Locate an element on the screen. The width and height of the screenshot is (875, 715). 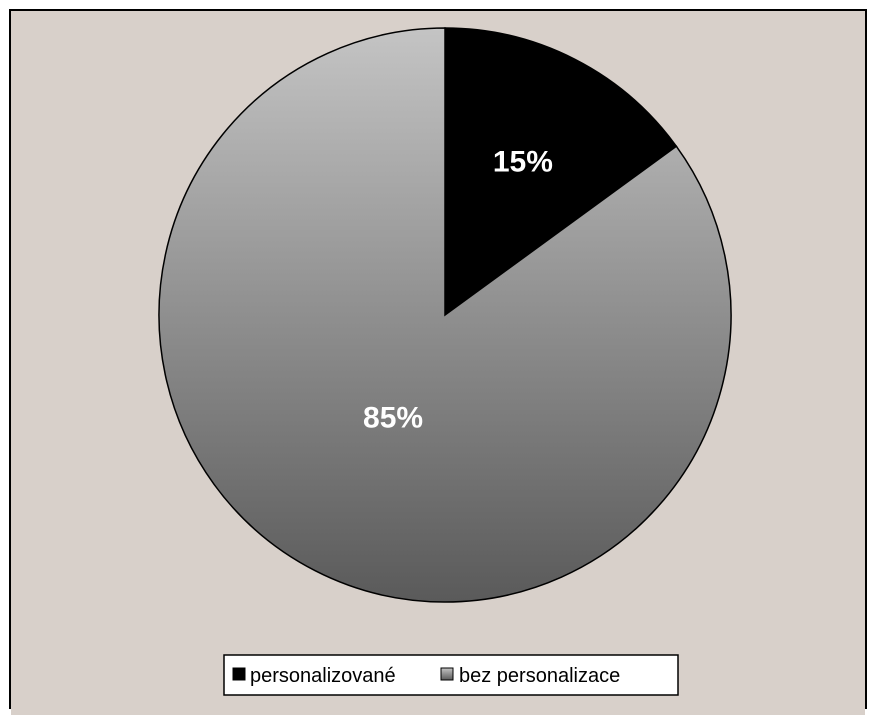
legend: personalizované bez personalizace is located at coordinates (451, 675).